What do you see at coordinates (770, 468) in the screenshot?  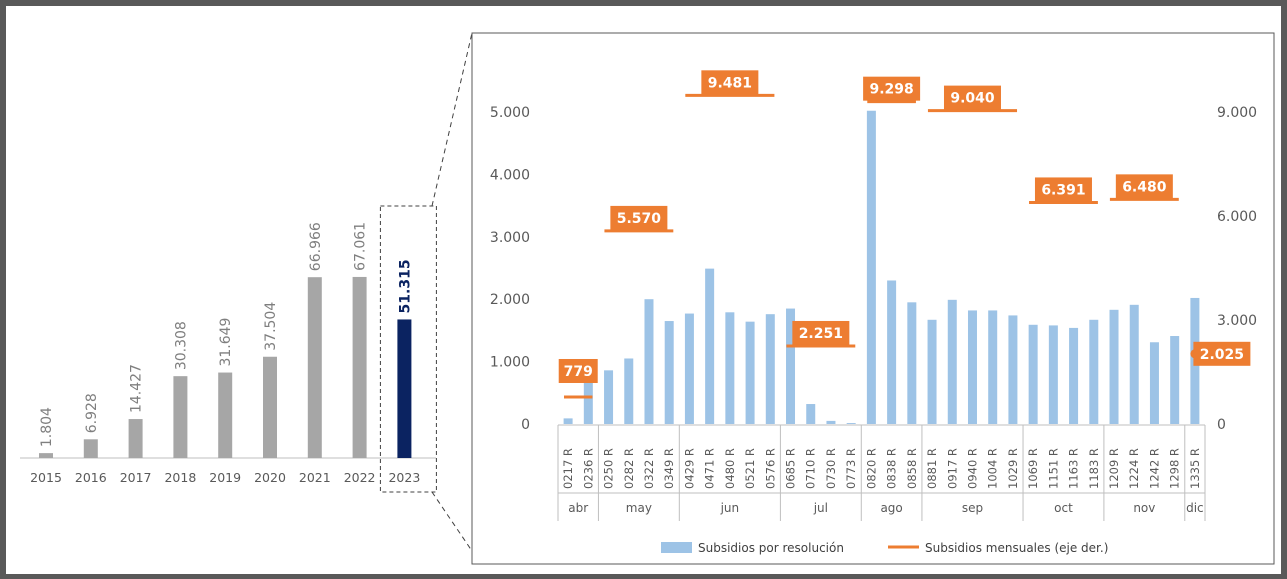 I see `x-tick-label: 0576 R` at bounding box center [770, 468].